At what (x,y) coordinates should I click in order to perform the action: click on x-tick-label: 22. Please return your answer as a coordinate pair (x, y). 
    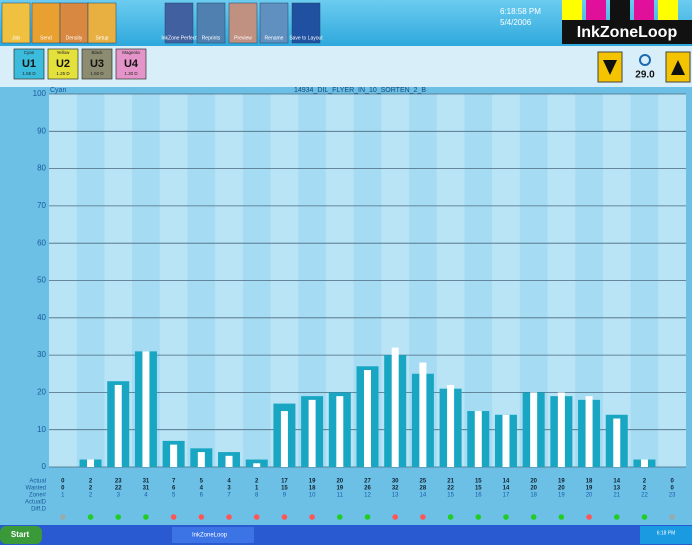
    Looking at the image, I should click on (644, 496).